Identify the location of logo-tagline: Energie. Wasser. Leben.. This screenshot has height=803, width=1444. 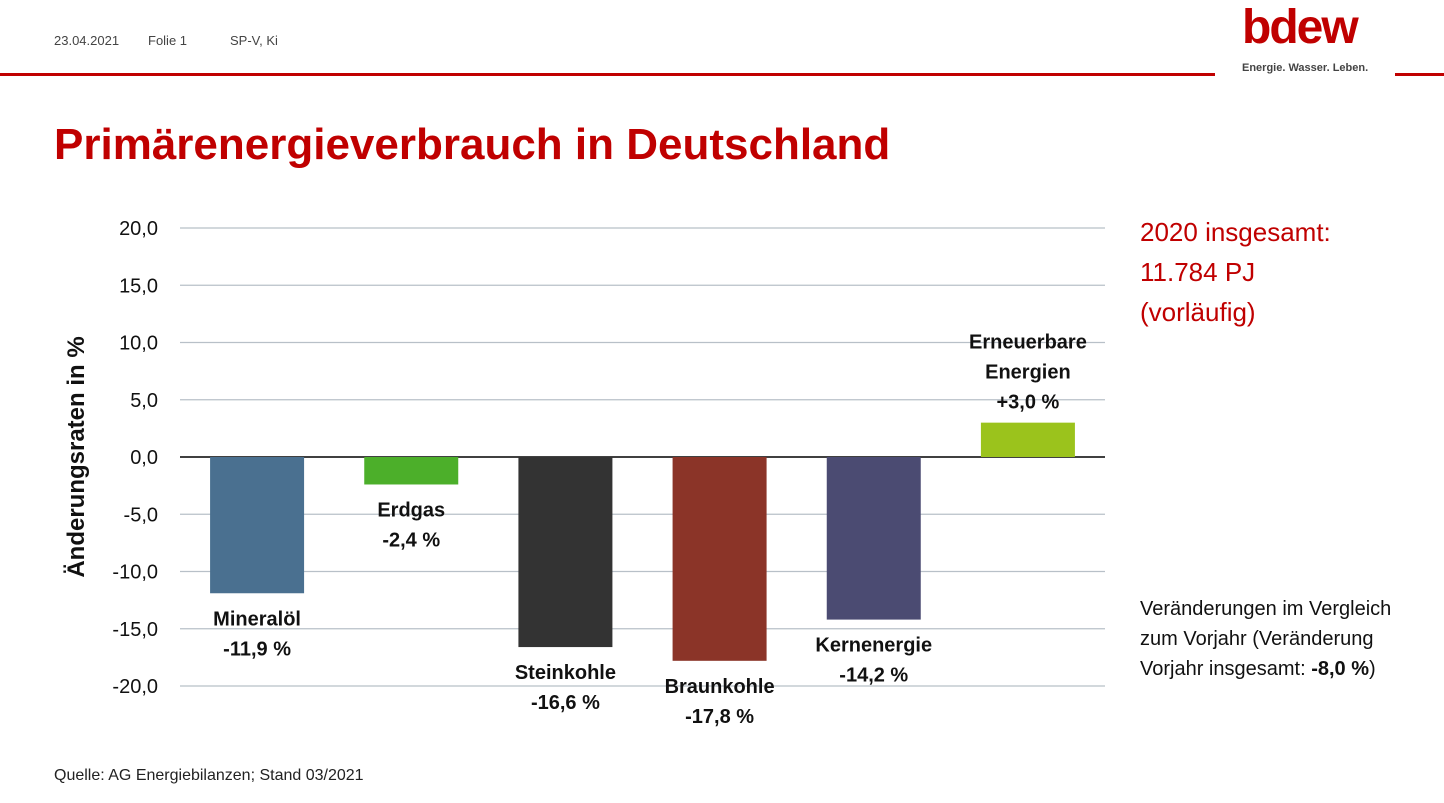
(1305, 68).